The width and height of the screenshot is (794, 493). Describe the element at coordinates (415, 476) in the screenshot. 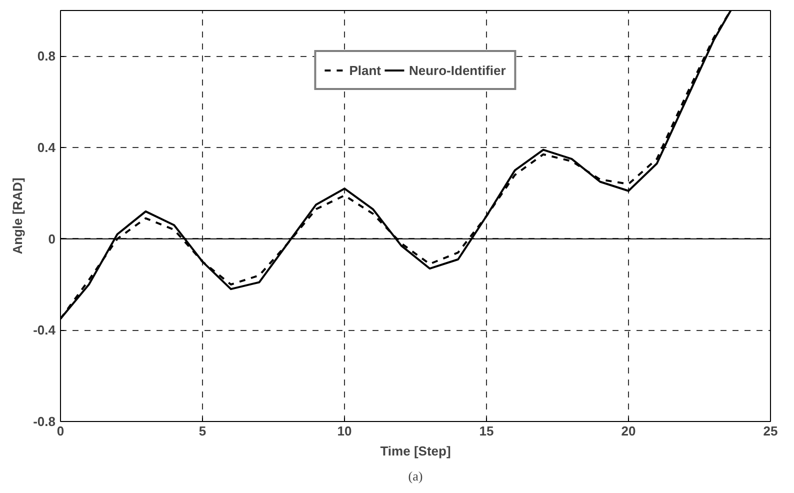

I see `text: (a)` at that location.